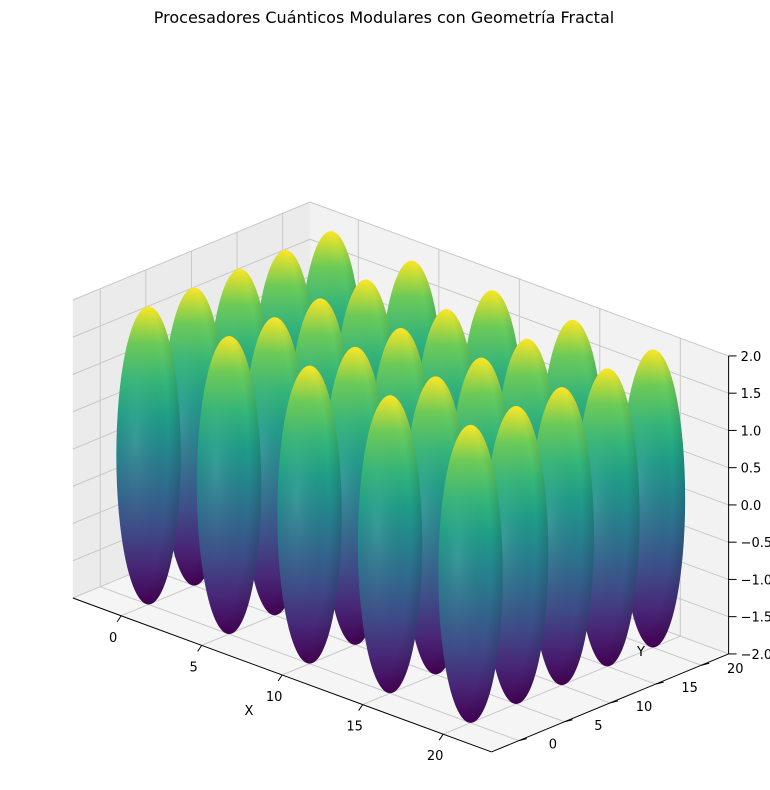  What do you see at coordinates (354, 727) in the screenshot?
I see `x-tick-label: 15` at bounding box center [354, 727].